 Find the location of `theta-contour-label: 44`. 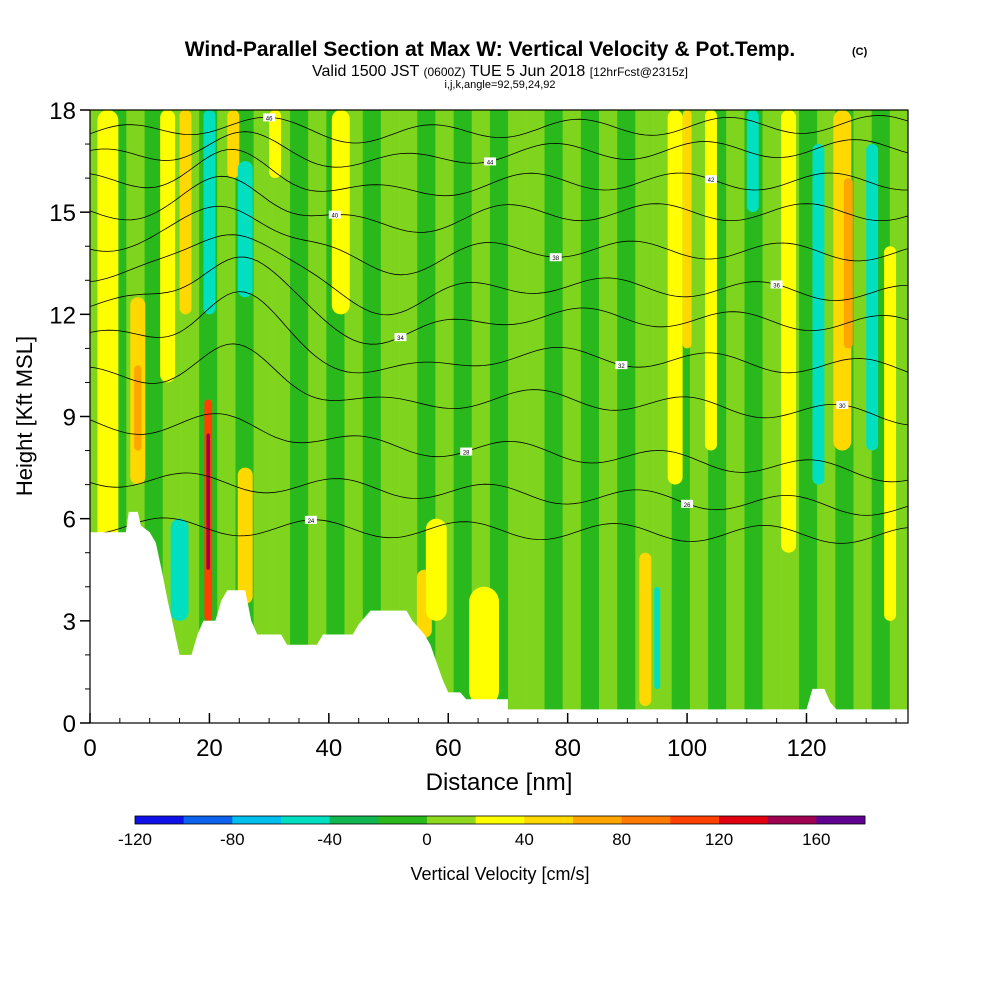

theta-contour-label: 44 is located at coordinates (490, 163).